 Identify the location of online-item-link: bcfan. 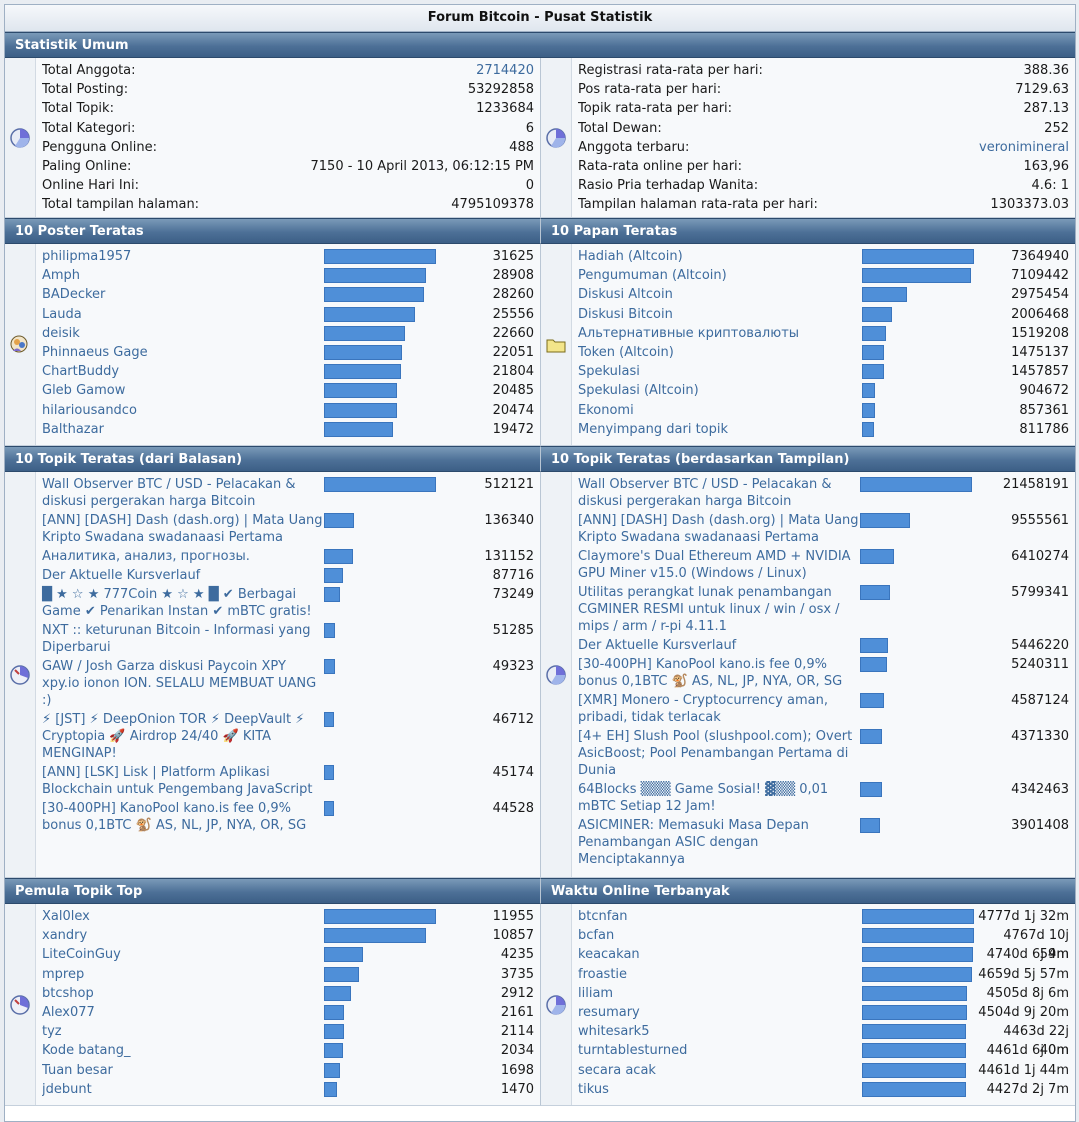
(596, 936).